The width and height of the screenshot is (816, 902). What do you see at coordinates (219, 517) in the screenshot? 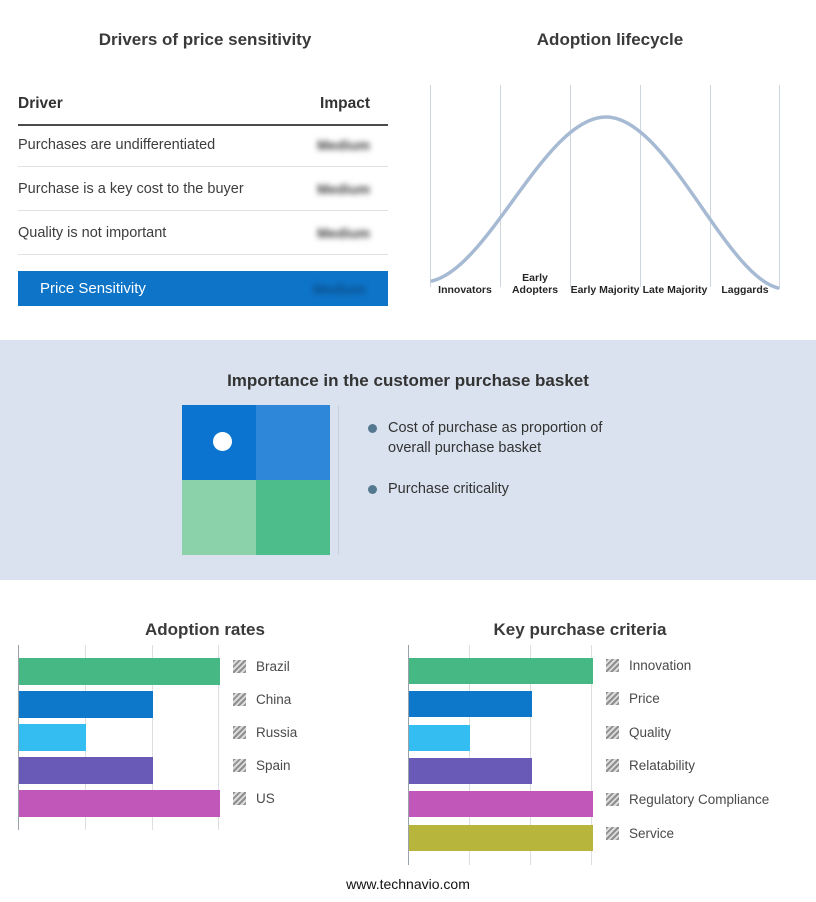
I see `quadrant-bottom-left` at bounding box center [219, 517].